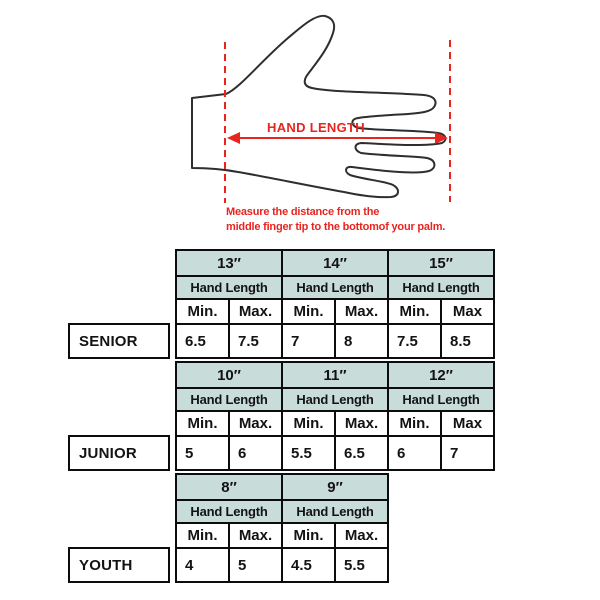 The image size is (600, 600). What do you see at coordinates (233, 138) in the screenshot?
I see `arrowhead-left-icon` at bounding box center [233, 138].